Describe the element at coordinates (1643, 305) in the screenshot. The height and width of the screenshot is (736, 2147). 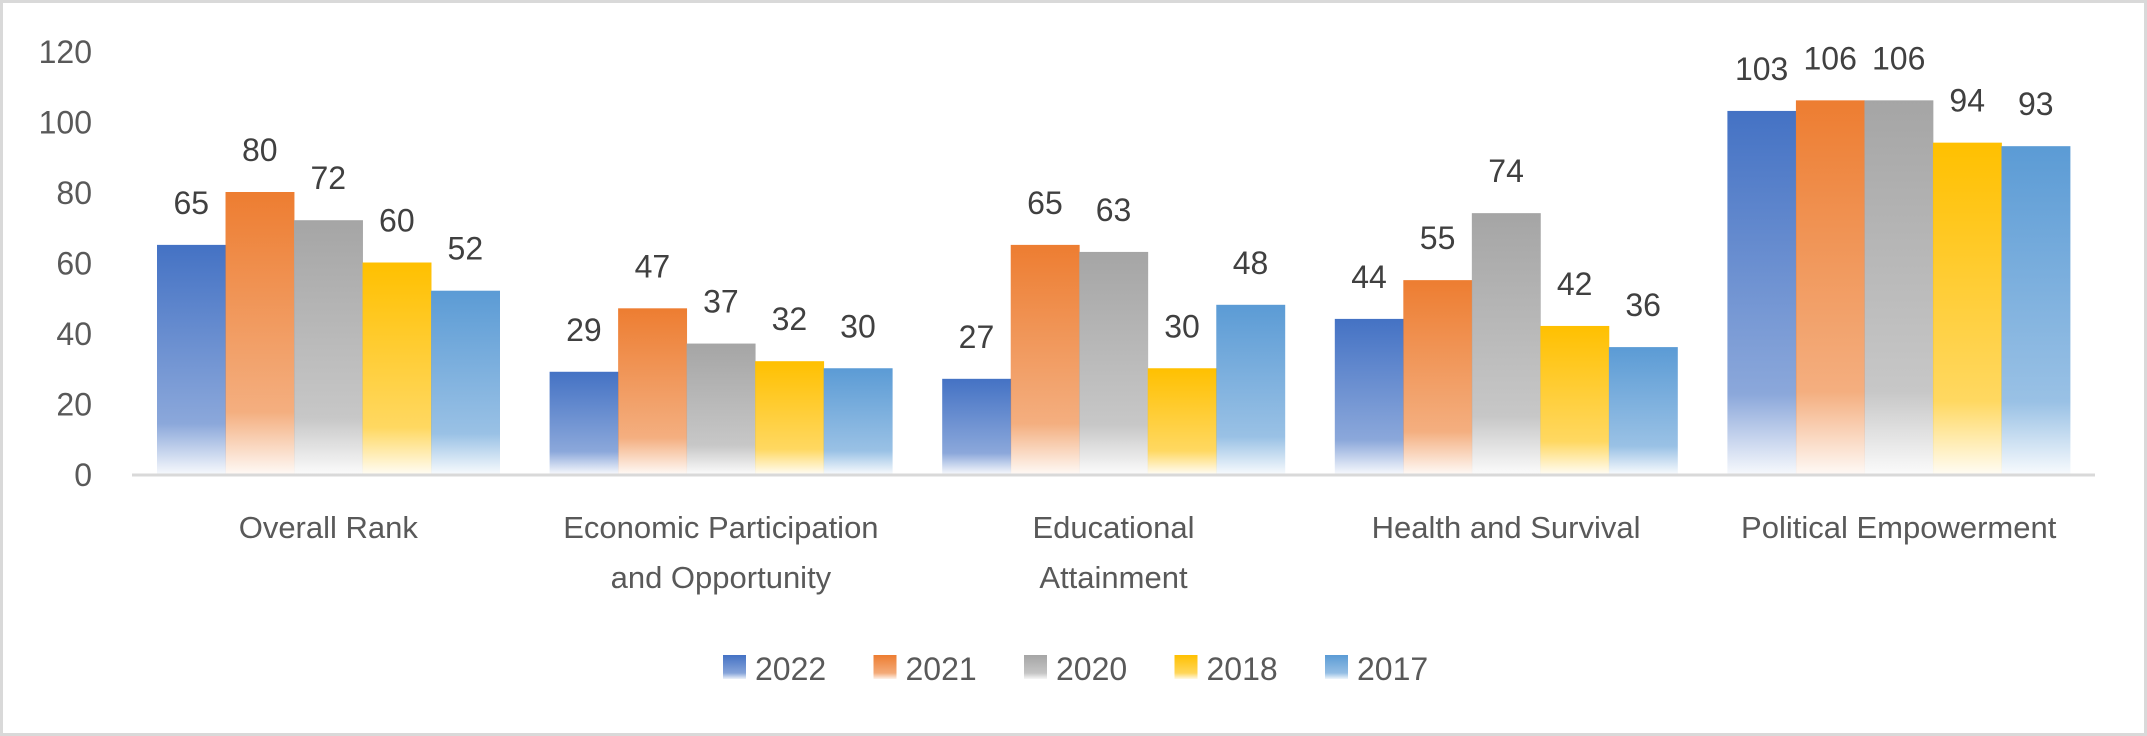
I see `data-label: 36` at that location.